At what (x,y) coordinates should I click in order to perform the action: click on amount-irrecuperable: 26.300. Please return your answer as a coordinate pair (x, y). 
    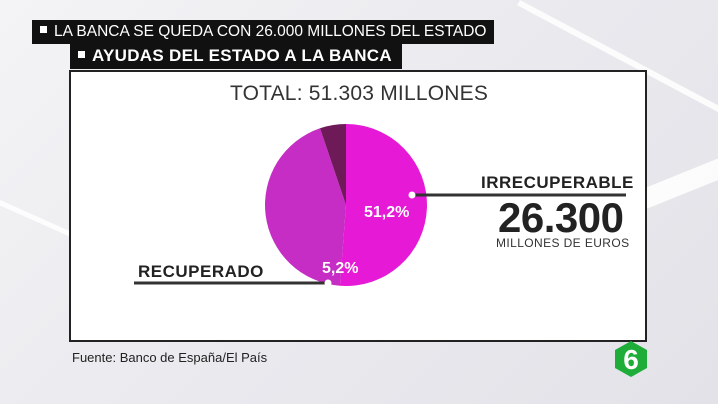
    Looking at the image, I should click on (561, 217).